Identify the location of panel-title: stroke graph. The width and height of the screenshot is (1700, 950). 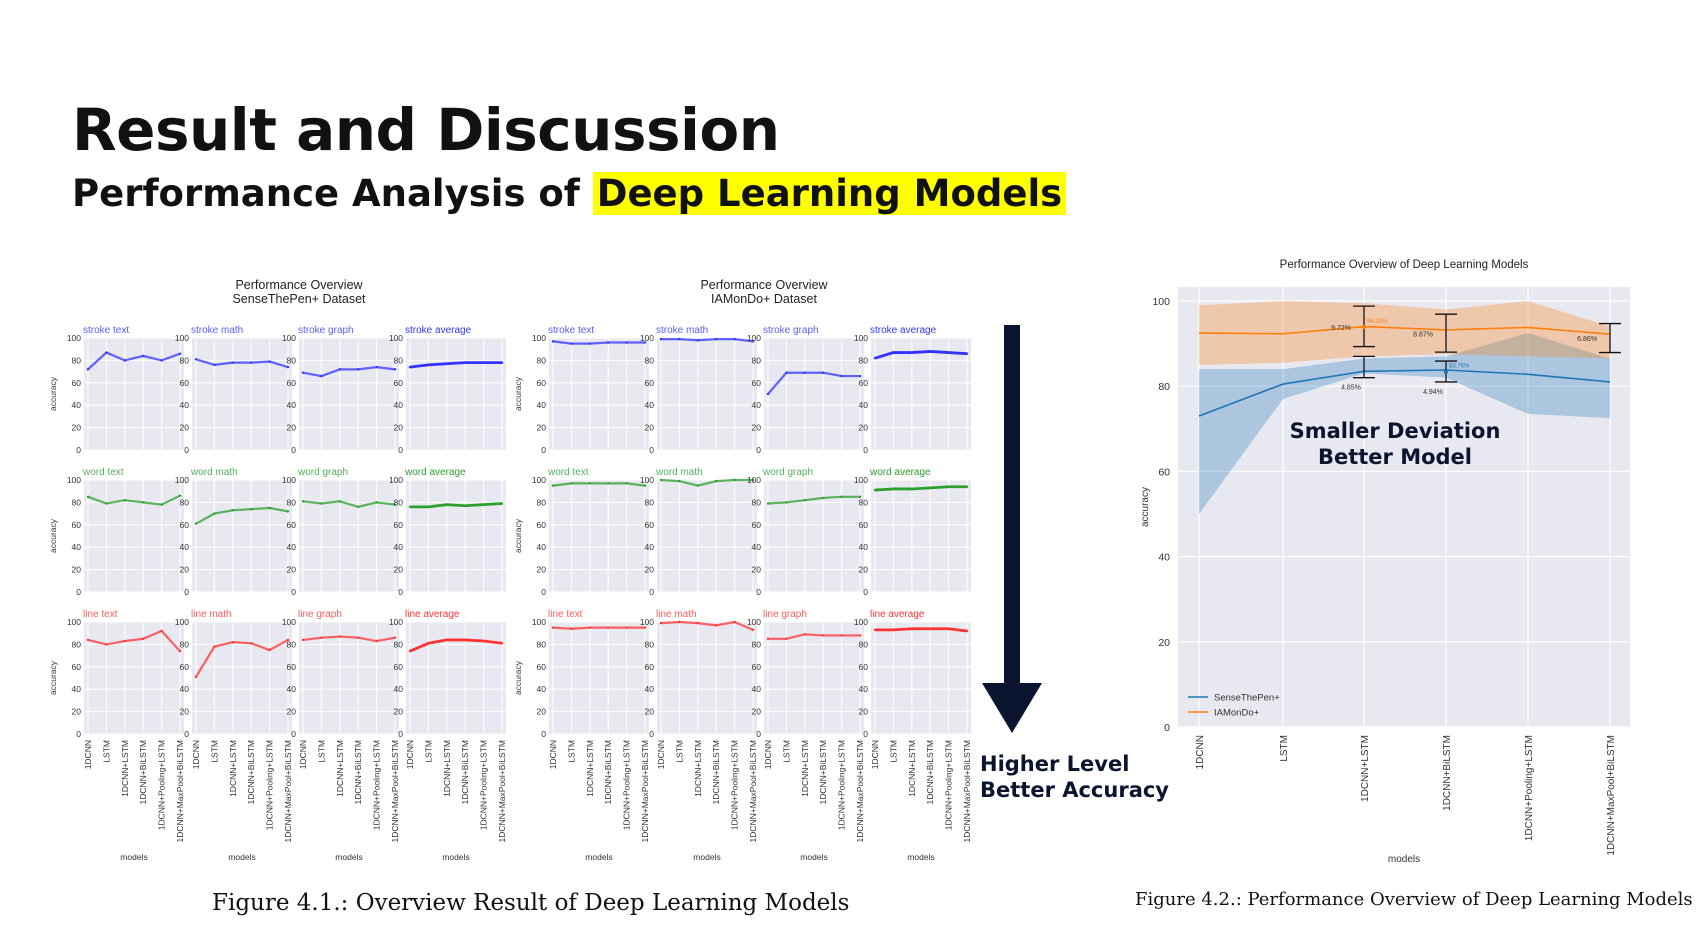
(791, 330).